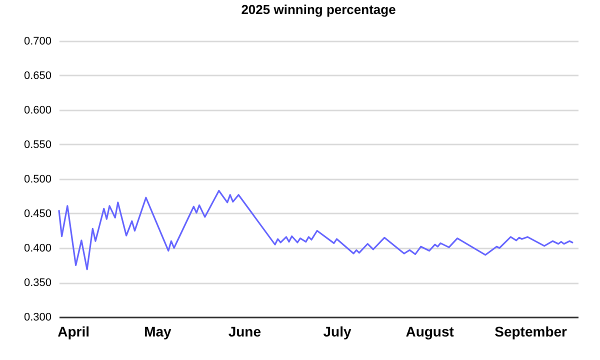 This screenshot has width=600, height=360. What do you see at coordinates (38, 283) in the screenshot?
I see `y-tick-label: 0.350` at bounding box center [38, 283].